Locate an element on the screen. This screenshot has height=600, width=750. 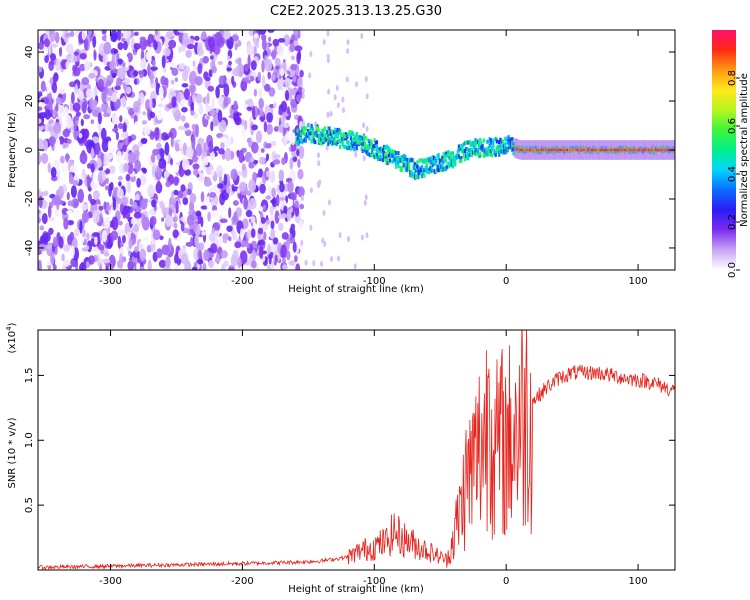
colorbar-tick-label: 0.8 is located at coordinates (732, 78).